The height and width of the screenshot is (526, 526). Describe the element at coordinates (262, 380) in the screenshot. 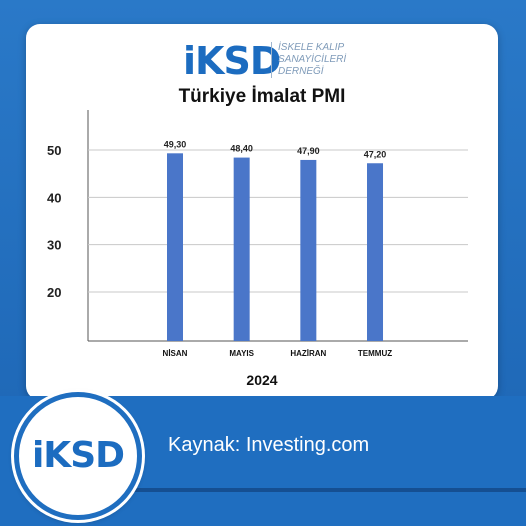

I see `x-axis-title: 2024` at that location.